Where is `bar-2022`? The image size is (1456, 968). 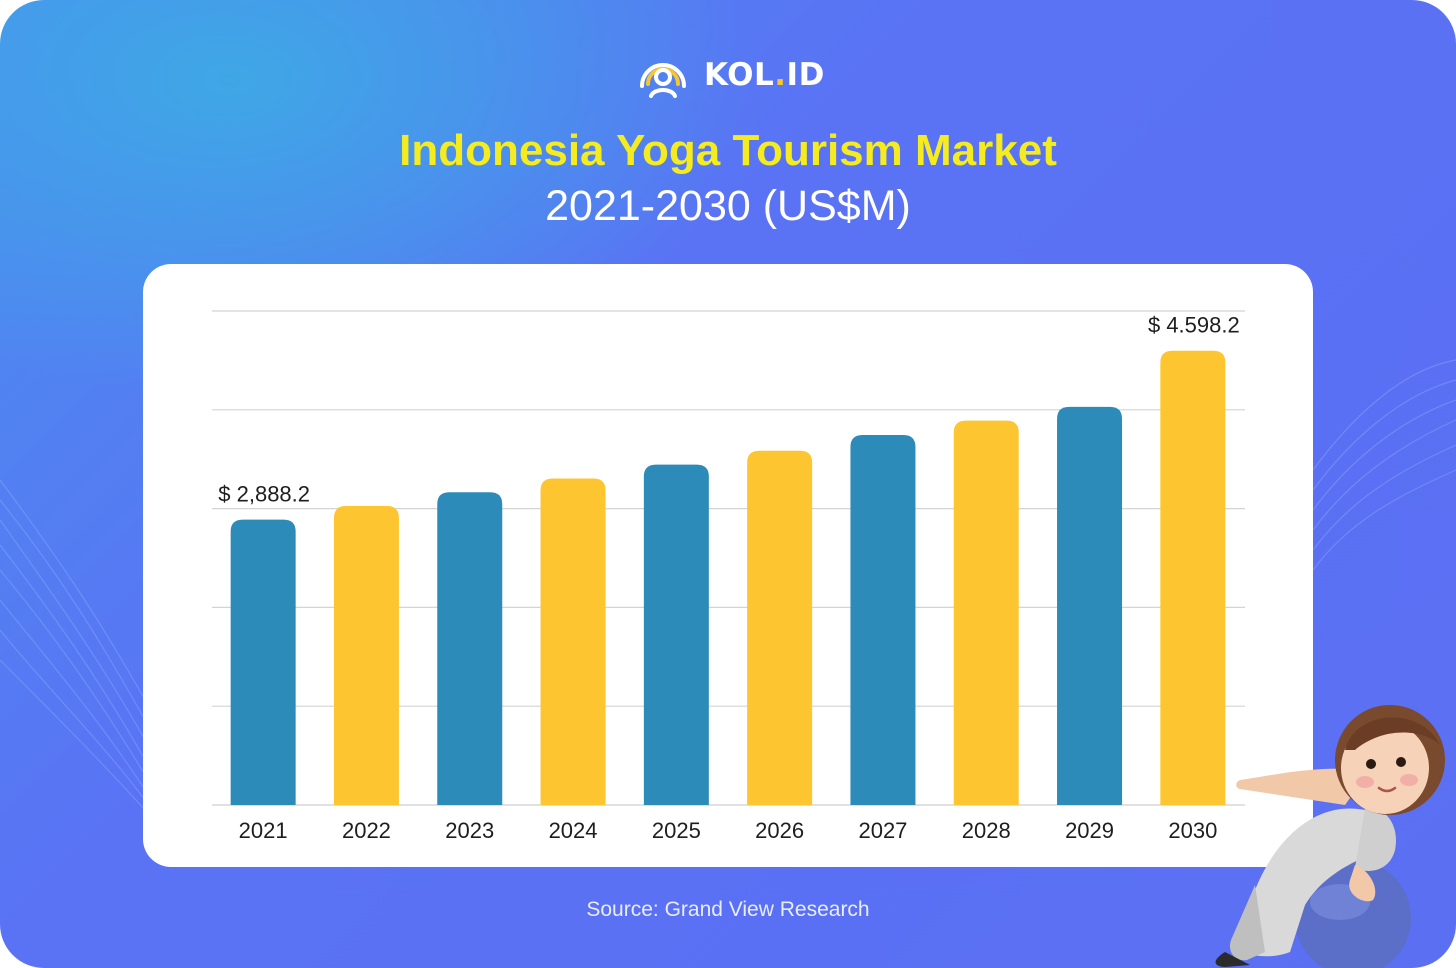
bar-2022 is located at coordinates (366, 655).